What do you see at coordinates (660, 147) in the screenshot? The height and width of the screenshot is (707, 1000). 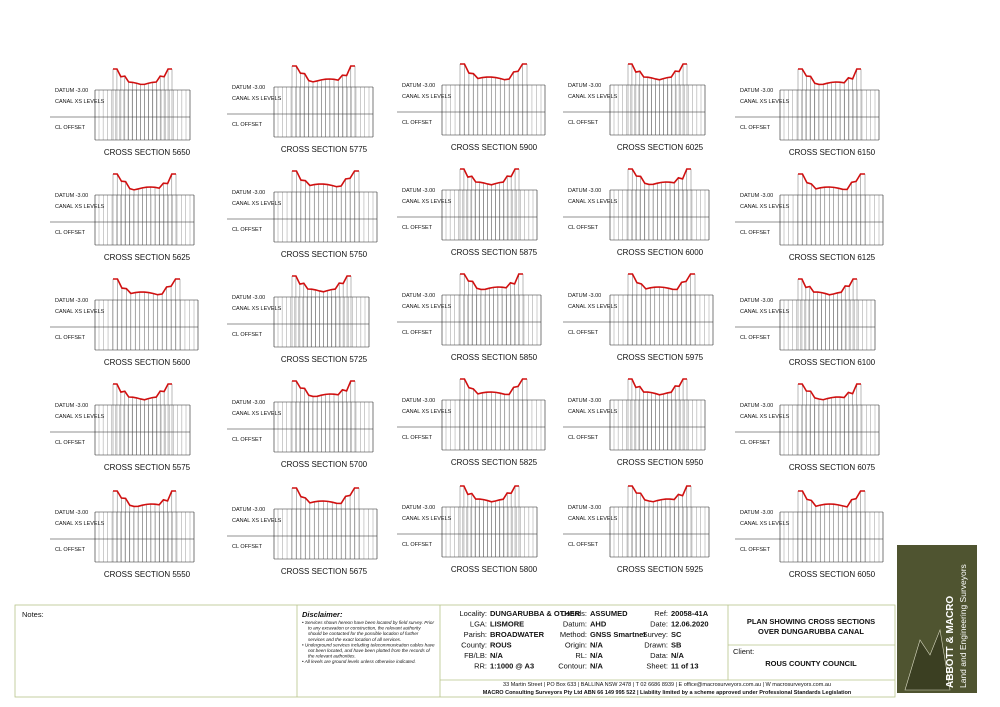 I see `section-title: CROSS SECTION 6025` at bounding box center [660, 147].